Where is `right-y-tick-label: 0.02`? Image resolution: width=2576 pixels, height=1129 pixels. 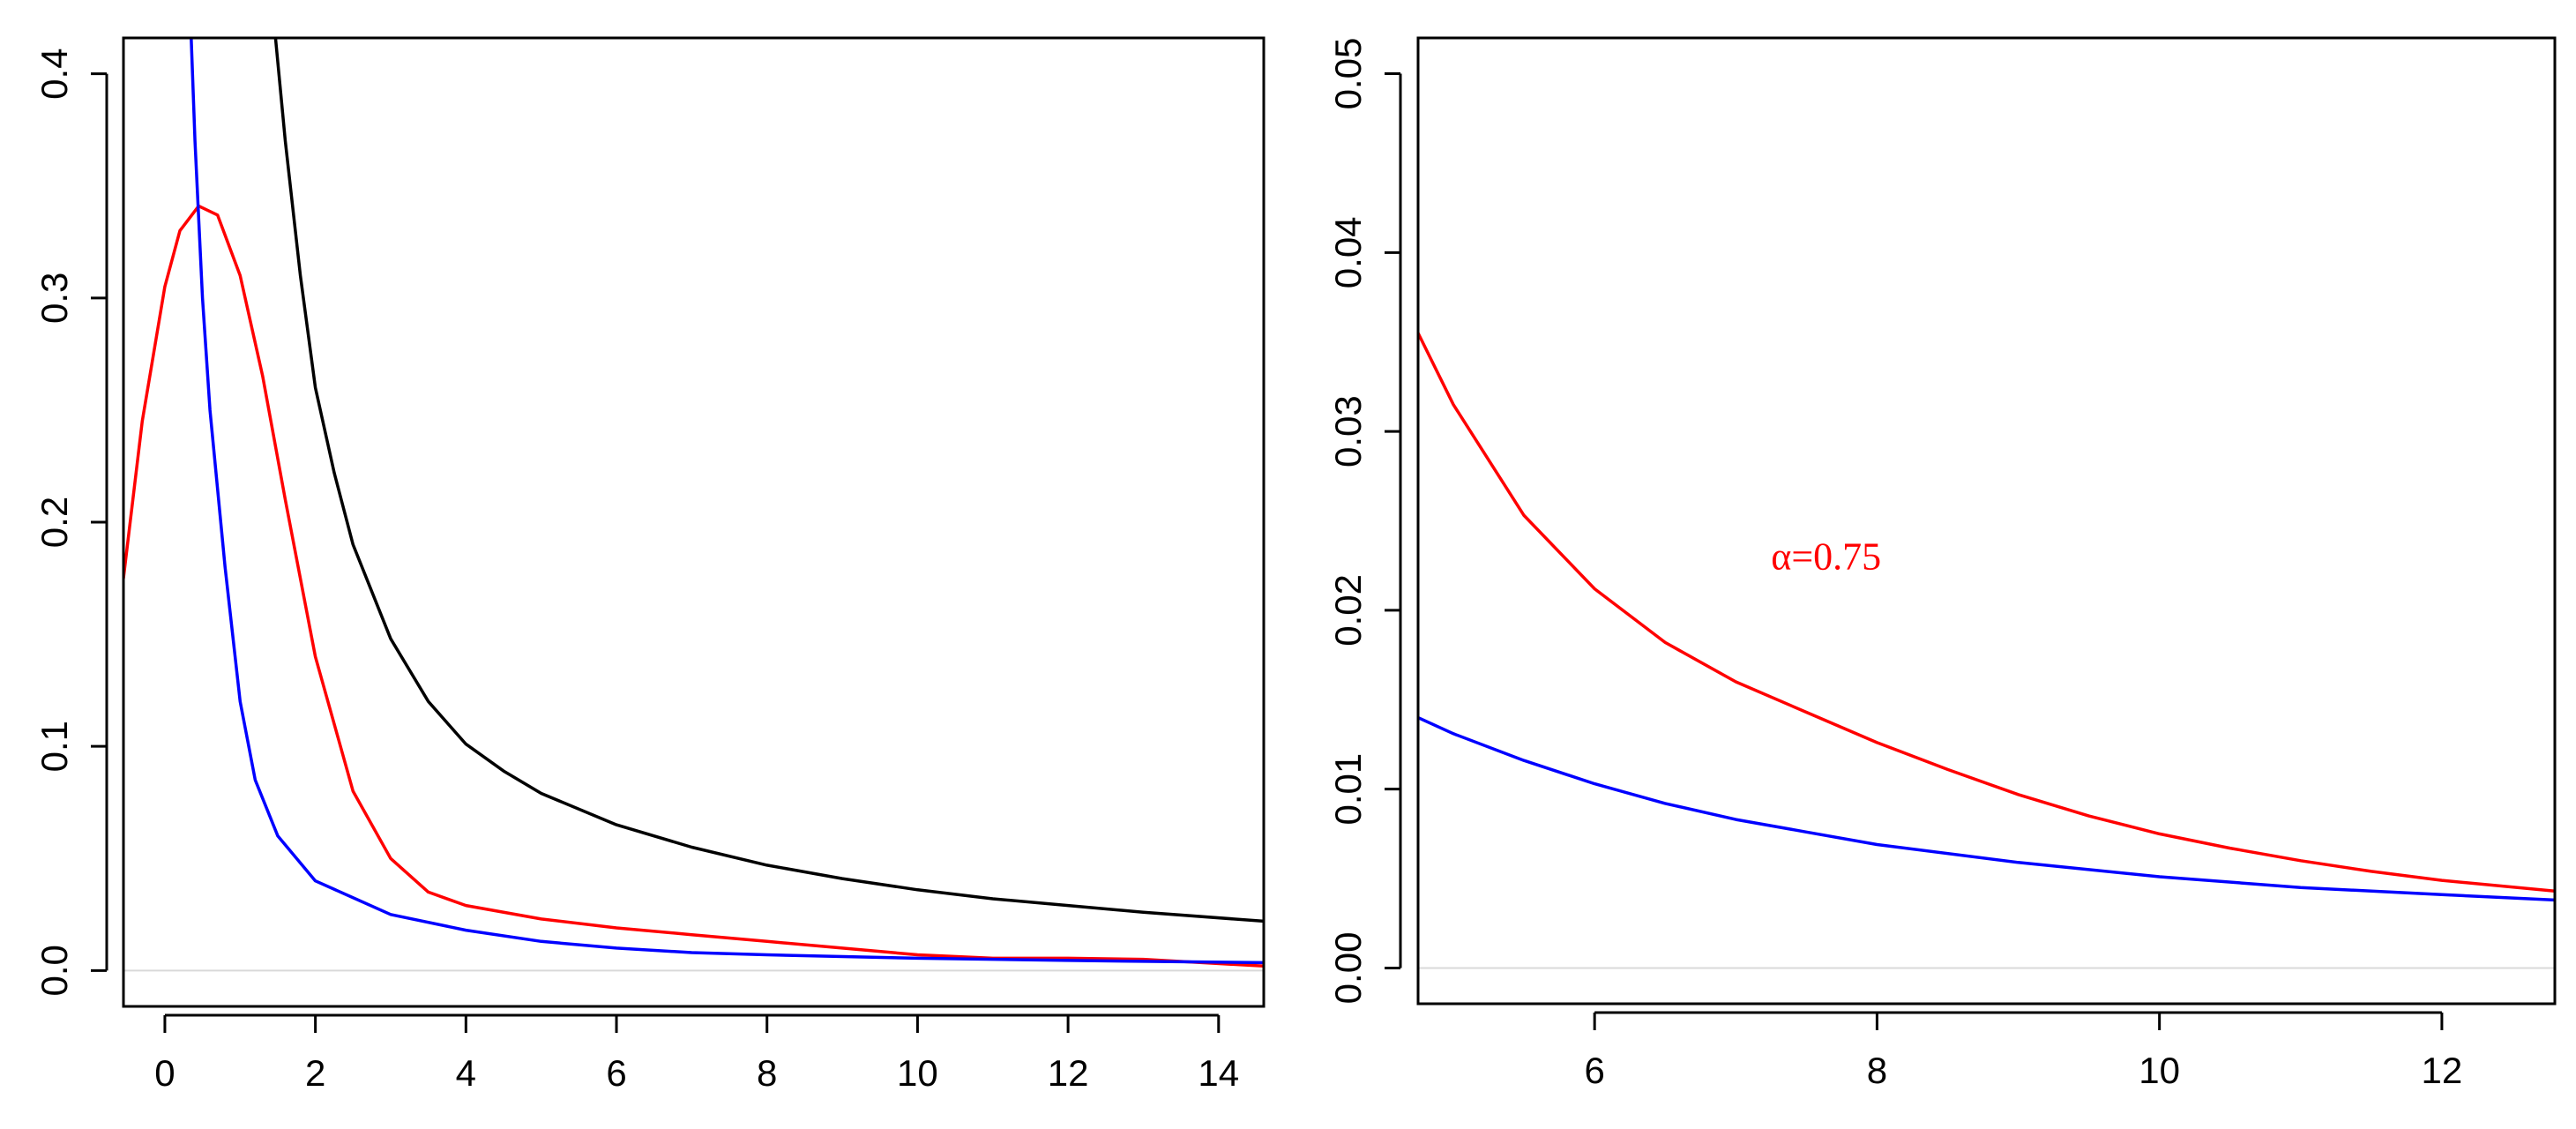
right-y-tick-label: 0.02 is located at coordinates (1348, 611).